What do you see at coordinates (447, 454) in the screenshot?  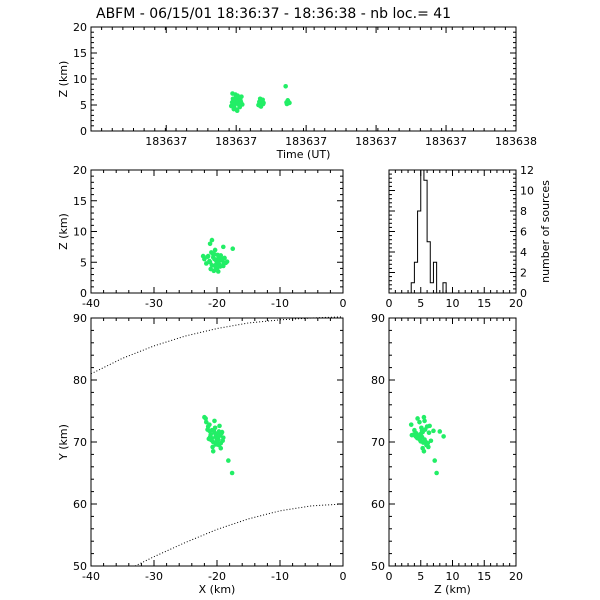 I see `height-y-panel: 50 60 70 80 90 0 5 10 15 20 Z (km)` at bounding box center [447, 454].